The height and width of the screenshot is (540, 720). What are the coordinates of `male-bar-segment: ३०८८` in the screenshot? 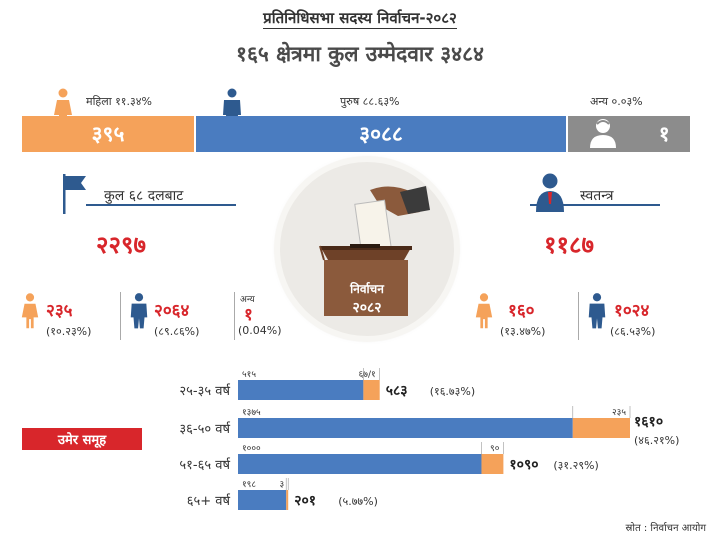 It's located at (381, 134).